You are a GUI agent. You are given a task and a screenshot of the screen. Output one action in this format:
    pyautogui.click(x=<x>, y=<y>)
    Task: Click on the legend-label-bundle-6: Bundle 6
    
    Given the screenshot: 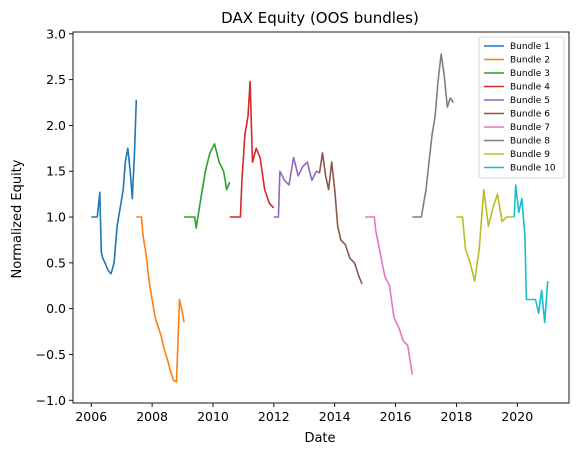 What is the action you would take?
    pyautogui.click(x=530, y=115)
    